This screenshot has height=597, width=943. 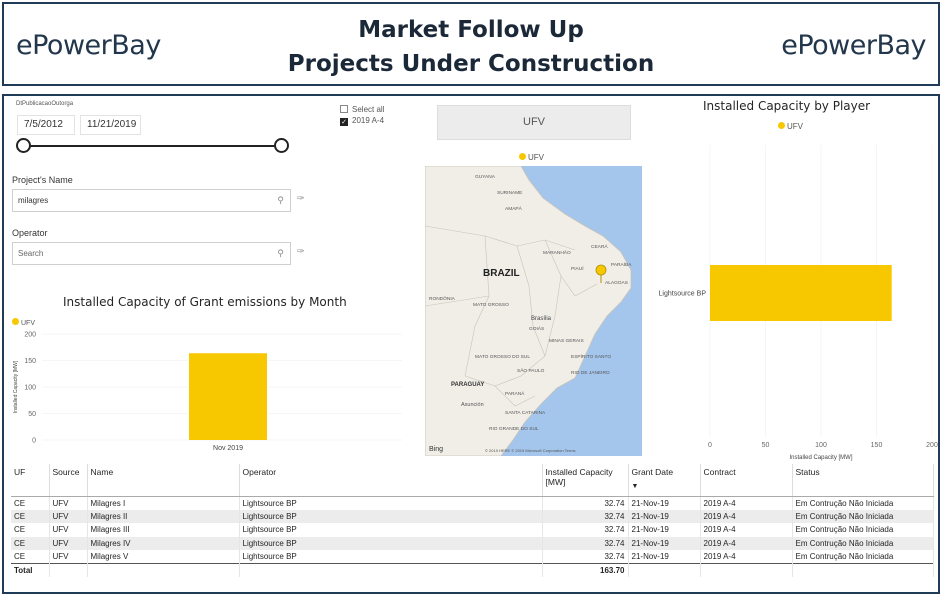 What do you see at coordinates (153, 146) in the screenshot?
I see `date-range-track` at bounding box center [153, 146].